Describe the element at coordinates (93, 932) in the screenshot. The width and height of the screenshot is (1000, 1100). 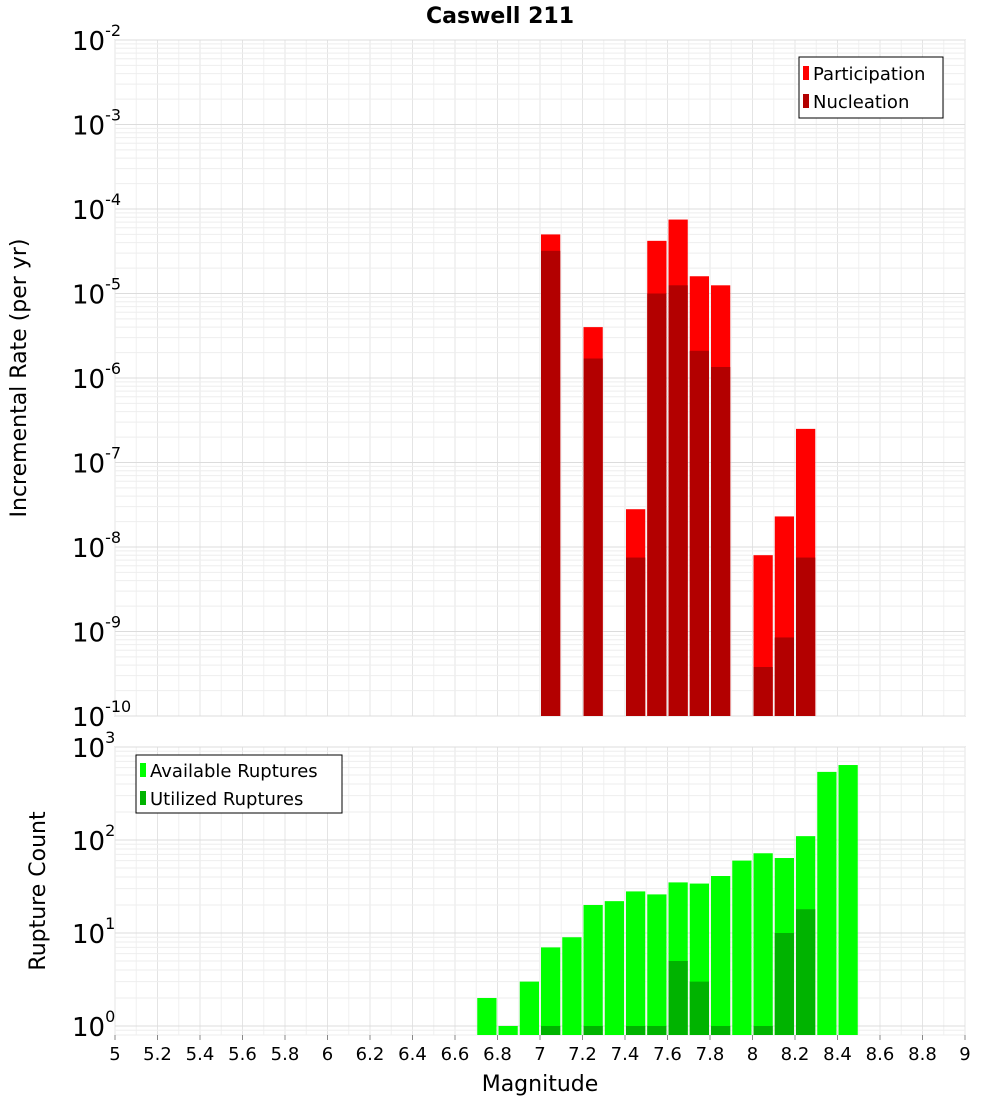
I see `bot-y-tick-label: 10¹` at that location.